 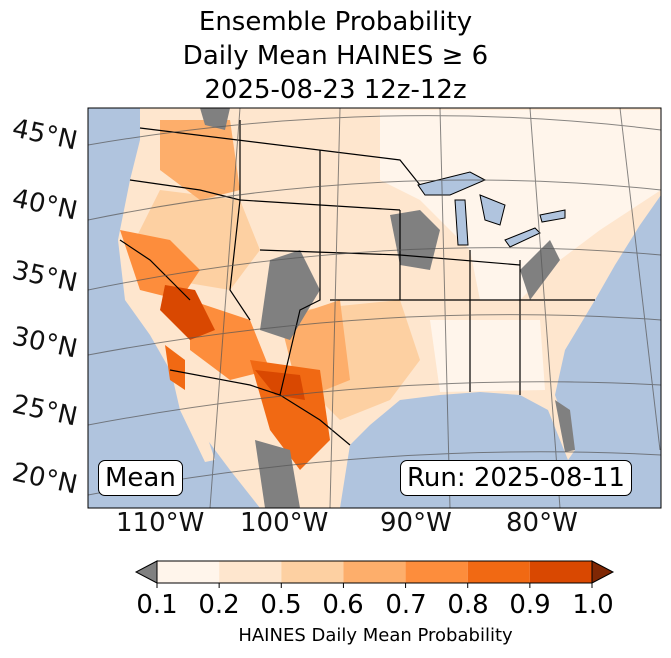 I want to click on region-rockies-low, so click(x=290, y=295).